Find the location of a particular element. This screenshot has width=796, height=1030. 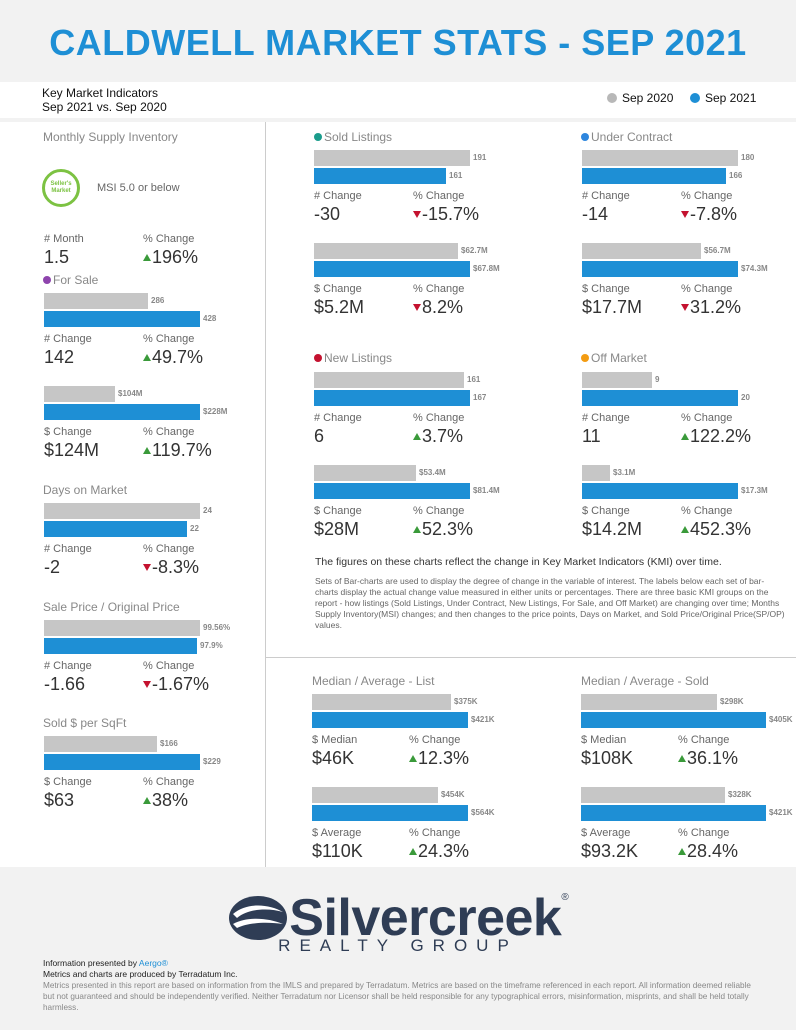

for-sale-dollar-pct-change: 119.7% is located at coordinates (177, 450).